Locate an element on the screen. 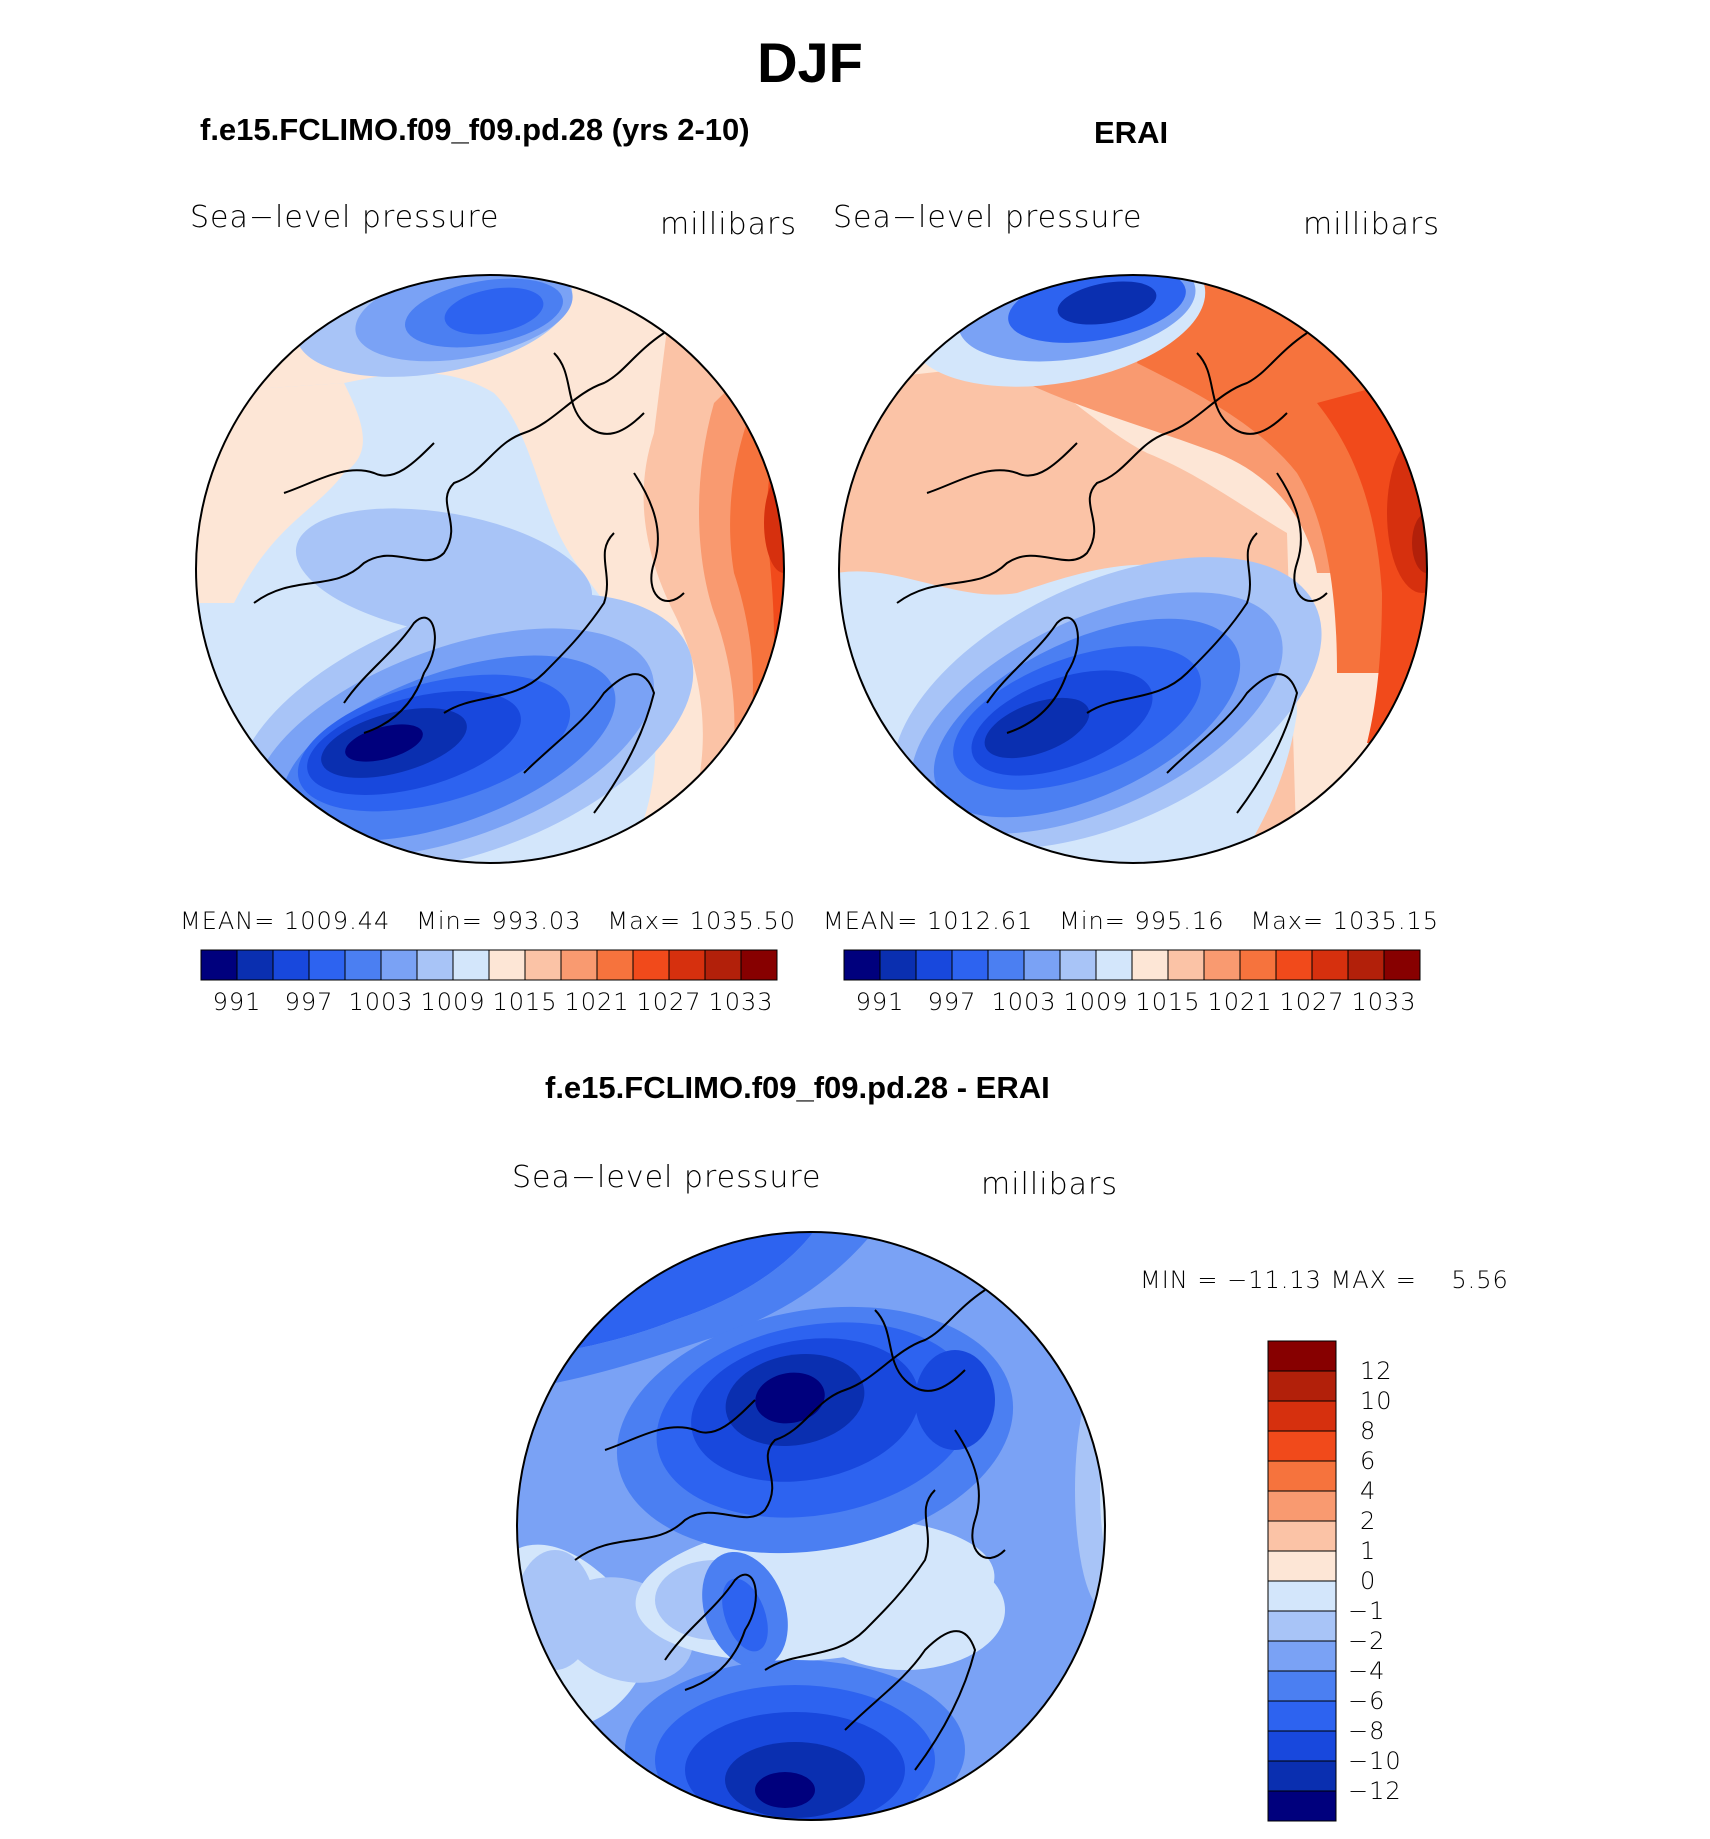  stats-diff: MIN = −11.13 MAX = 5.56 is located at coordinates (1324, 1280).